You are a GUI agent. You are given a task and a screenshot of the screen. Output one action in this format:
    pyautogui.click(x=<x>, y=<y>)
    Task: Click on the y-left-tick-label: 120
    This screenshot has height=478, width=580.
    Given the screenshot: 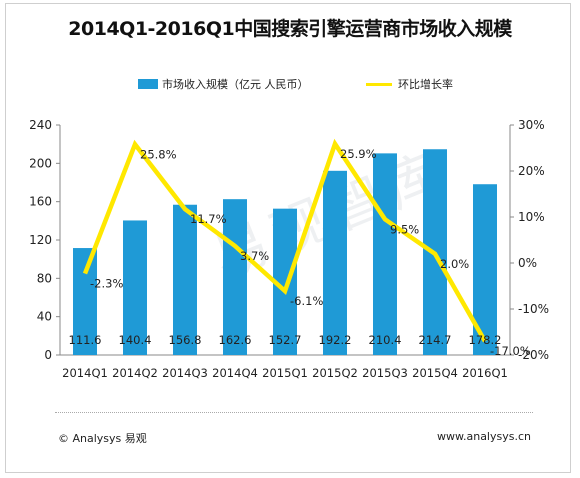 What is the action you would take?
    pyautogui.click(x=40, y=240)
    